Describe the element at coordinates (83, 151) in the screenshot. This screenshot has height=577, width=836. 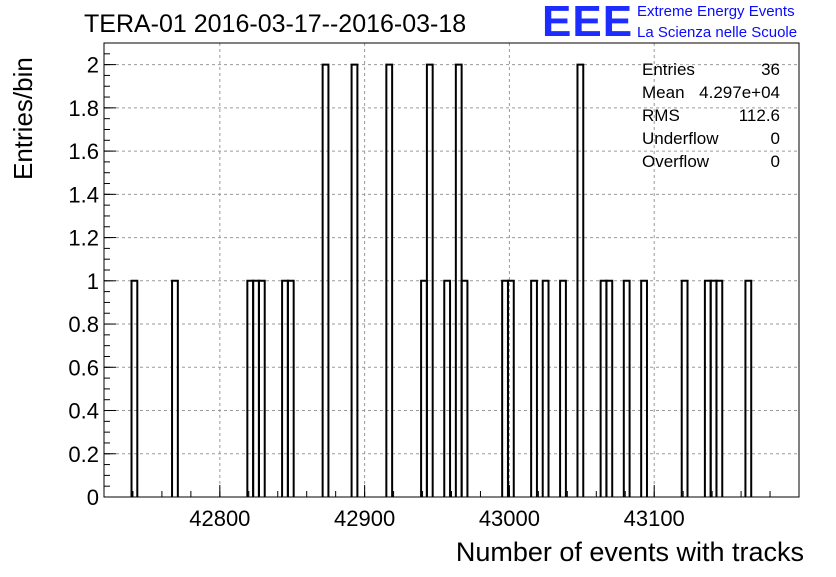
I see `y-tick-label: 1.6` at that location.